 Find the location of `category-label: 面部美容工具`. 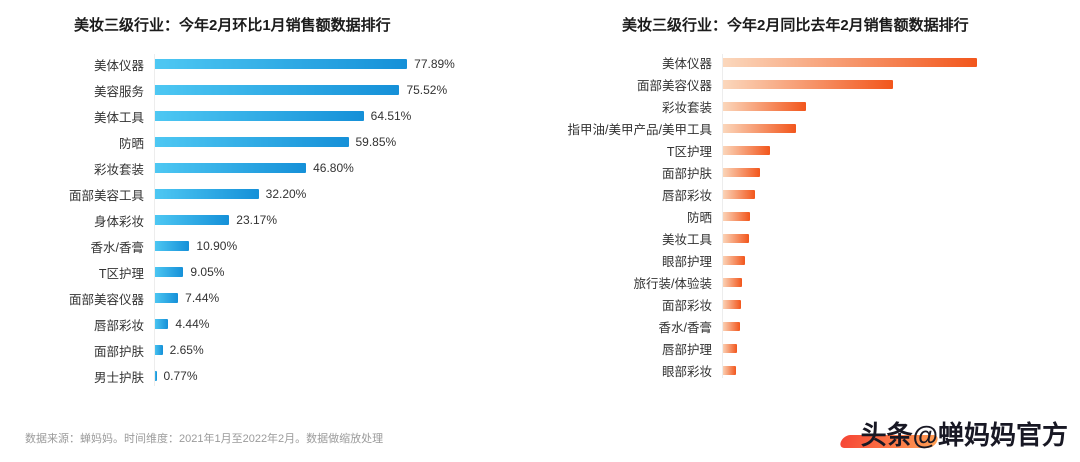

category-label: 面部美容工具 is located at coordinates (106, 195).